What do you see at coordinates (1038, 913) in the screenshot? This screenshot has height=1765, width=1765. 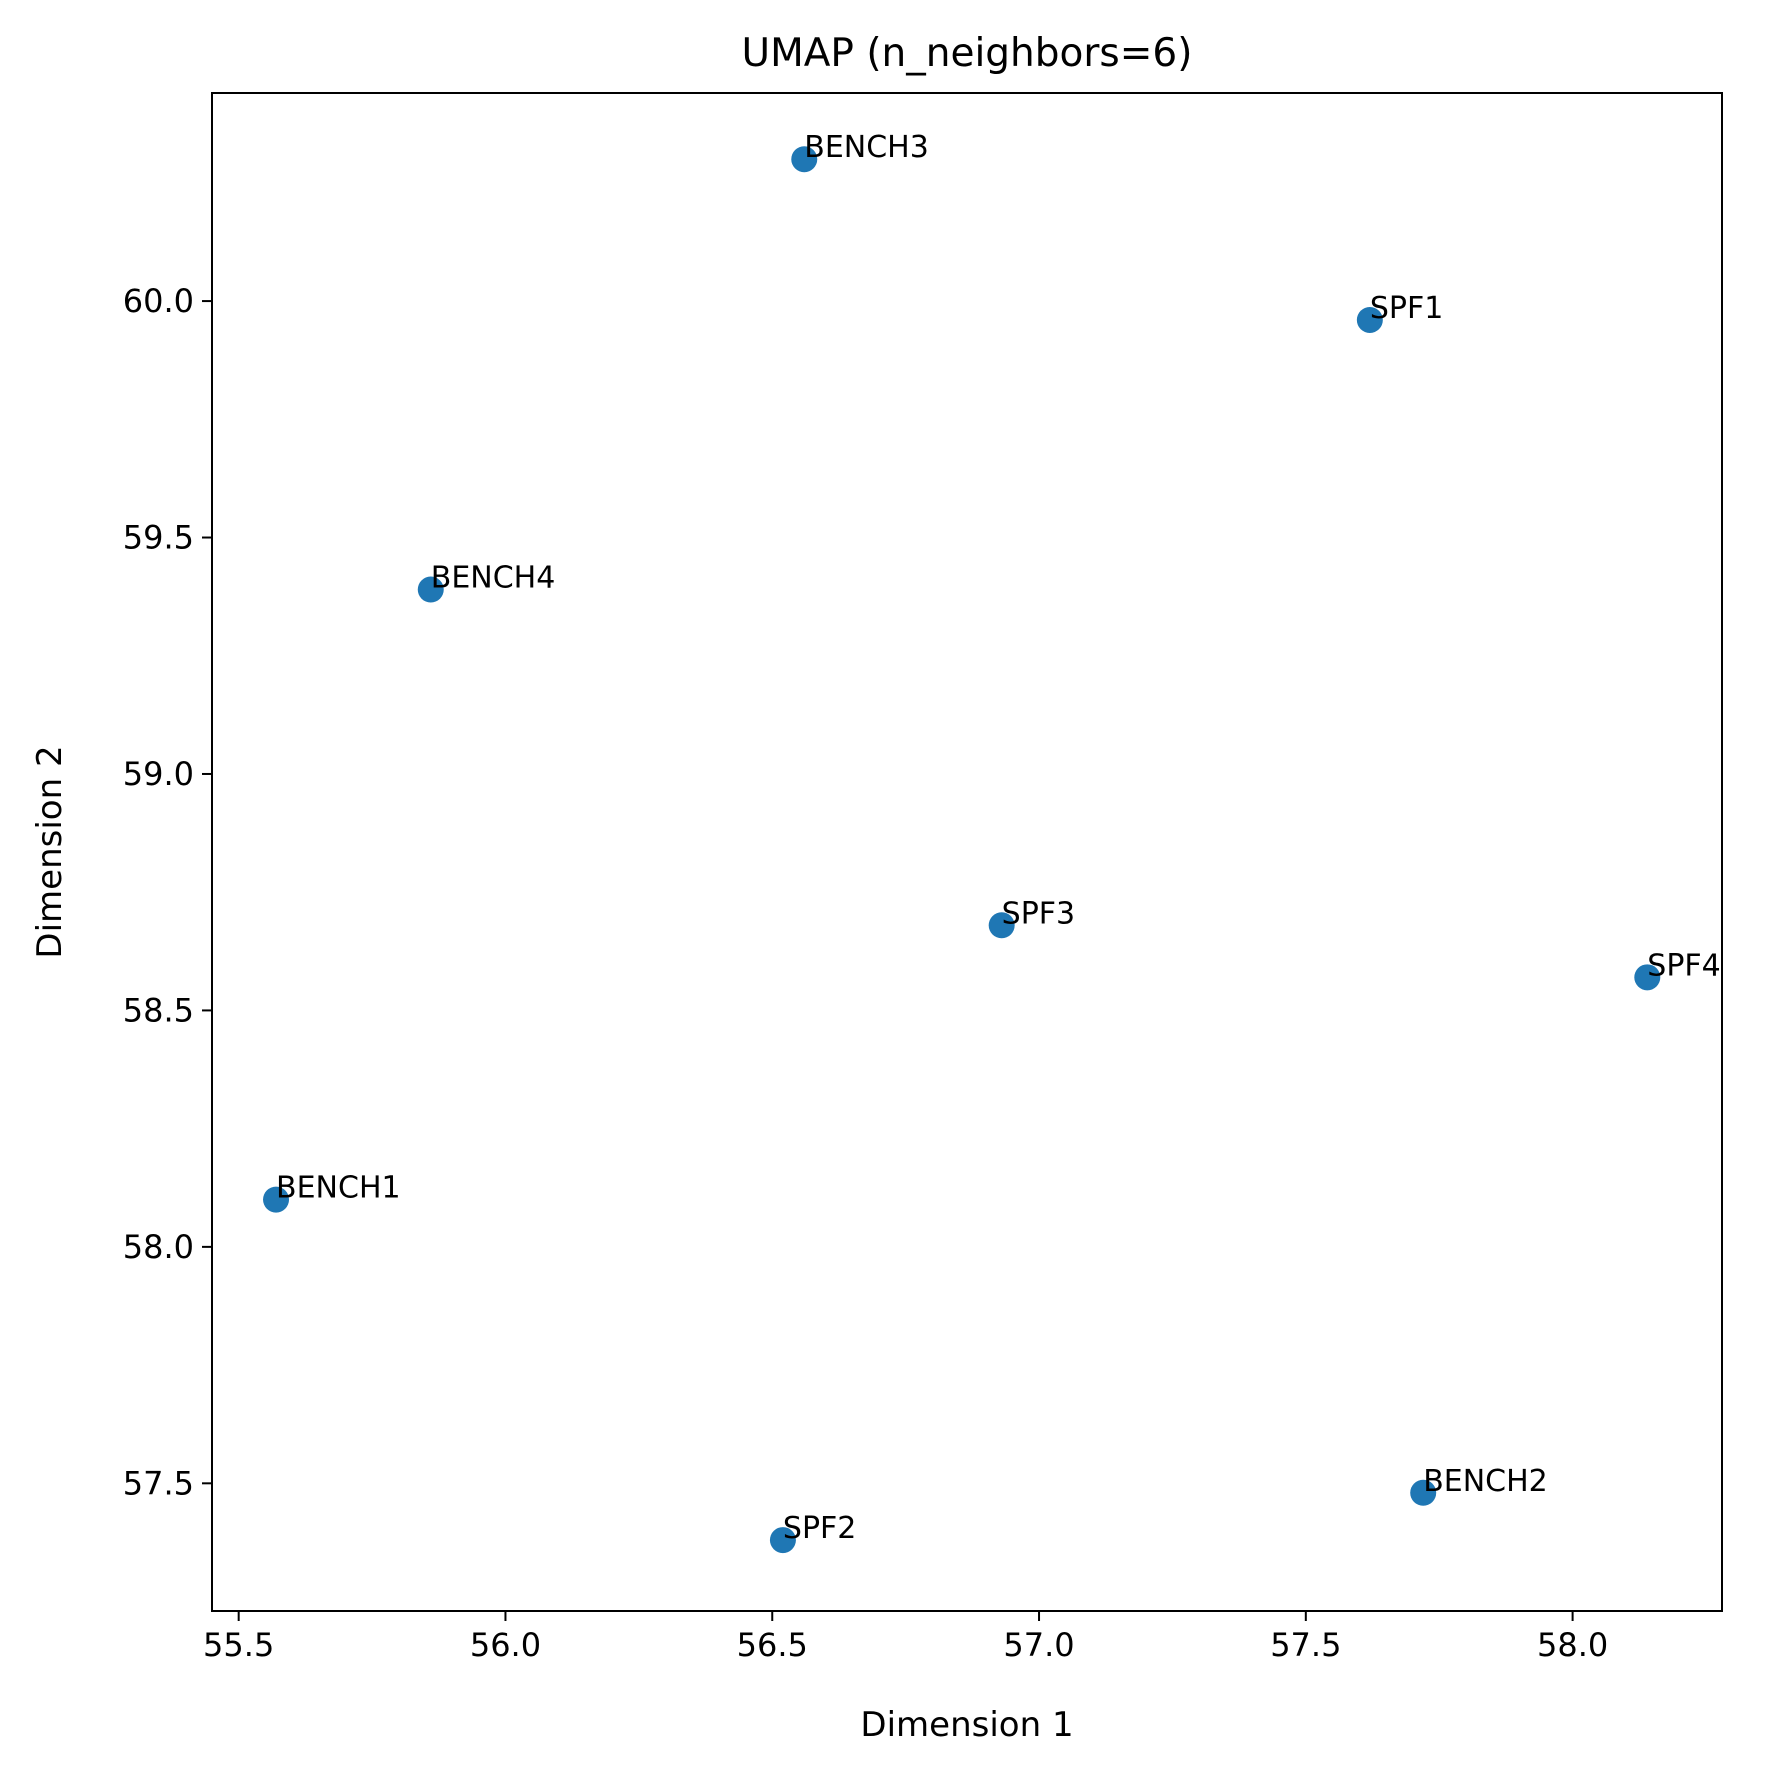 I see `point-label-spf3: SPF3` at bounding box center [1038, 913].